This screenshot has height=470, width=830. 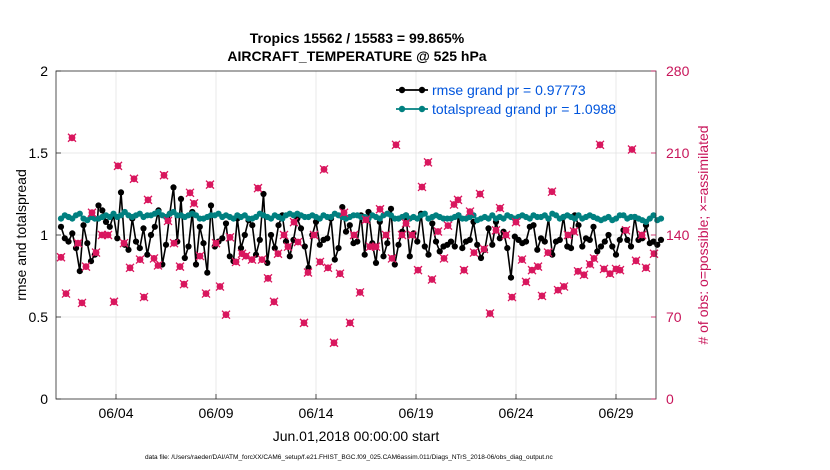 I want to click on right-tick-label: 140, so click(x=678, y=235).